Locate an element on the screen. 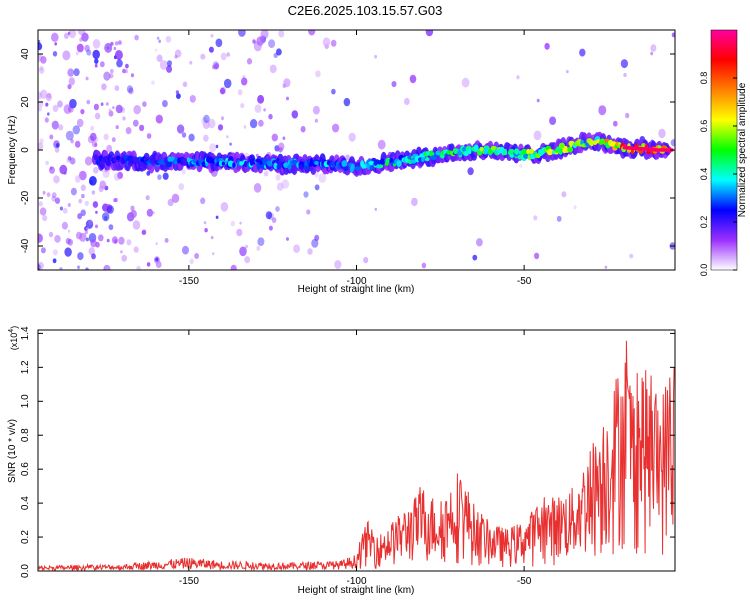 This screenshot has width=750, height=600. snr-ytick-label: 0.6 is located at coordinates (25, 469).